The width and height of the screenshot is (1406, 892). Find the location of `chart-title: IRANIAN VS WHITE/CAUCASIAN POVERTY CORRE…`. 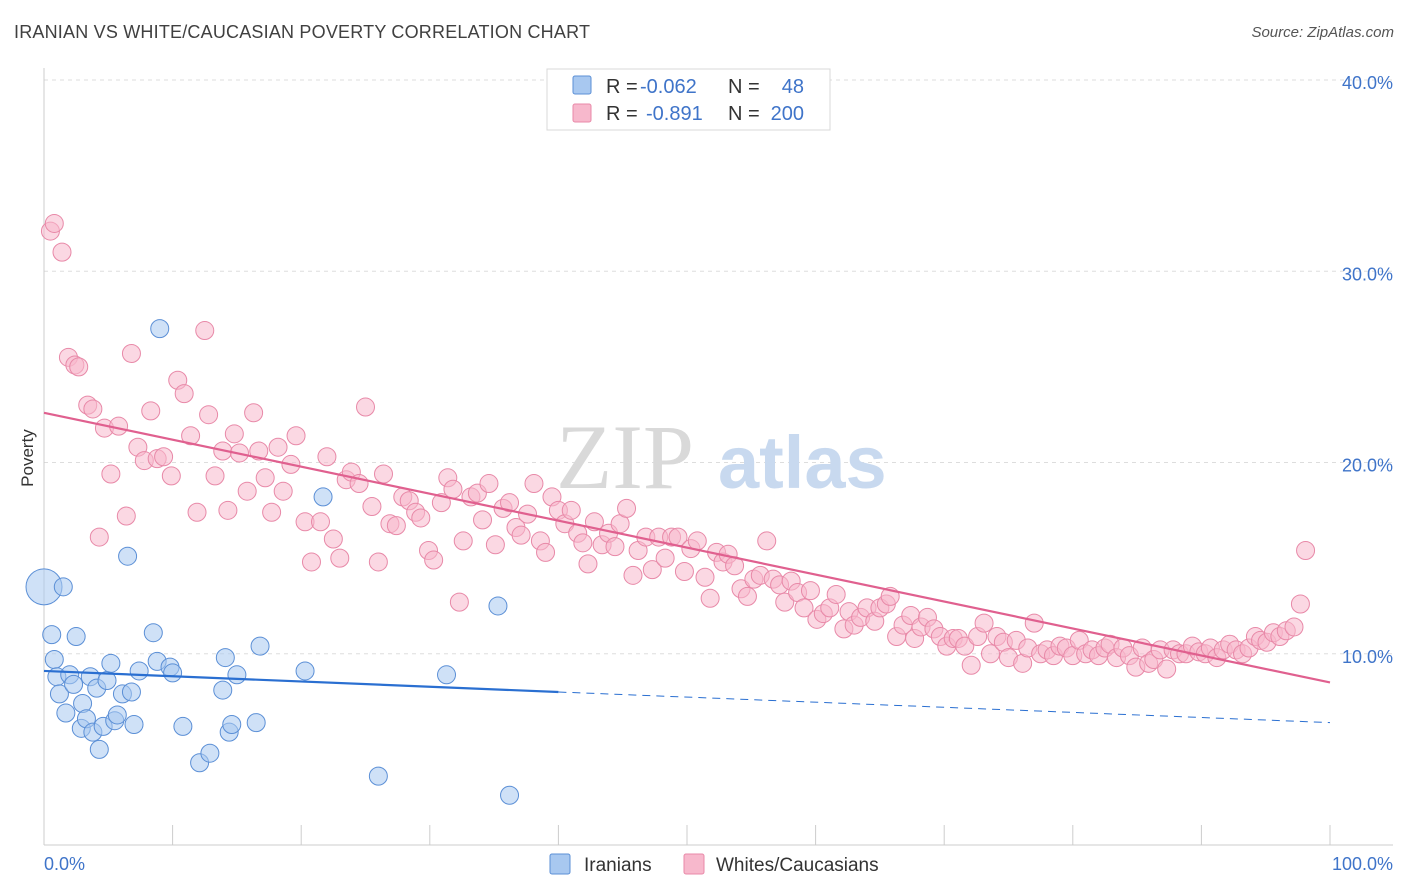

chart-title: IRANIAN VS WHITE/CAUCASIAN POVERTY CORRE… is located at coordinates (302, 32).